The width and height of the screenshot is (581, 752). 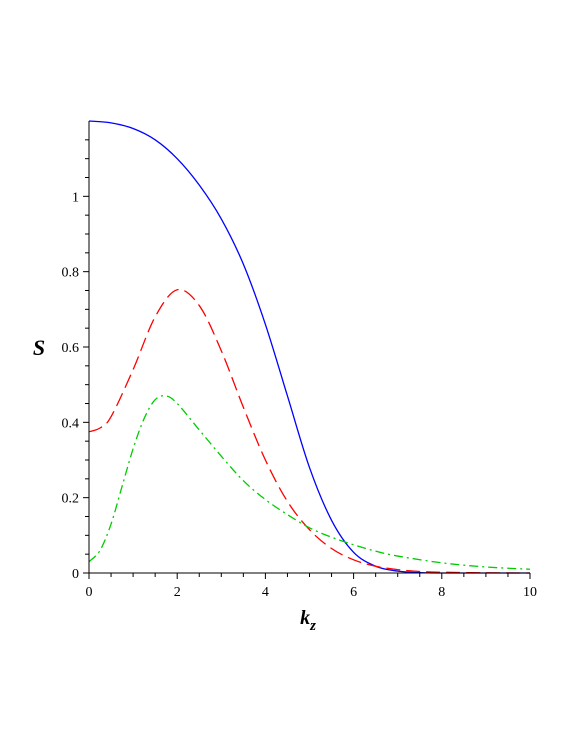 I want to click on y-tick-label: 0.2, so click(x=71, y=499).